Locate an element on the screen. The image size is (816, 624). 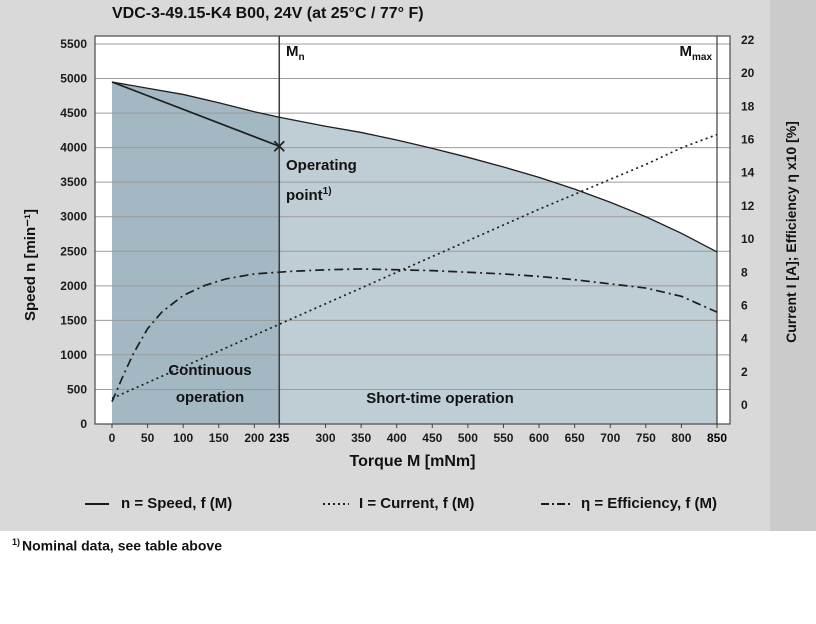
x-tick-label: 500 is located at coordinates (468, 438).